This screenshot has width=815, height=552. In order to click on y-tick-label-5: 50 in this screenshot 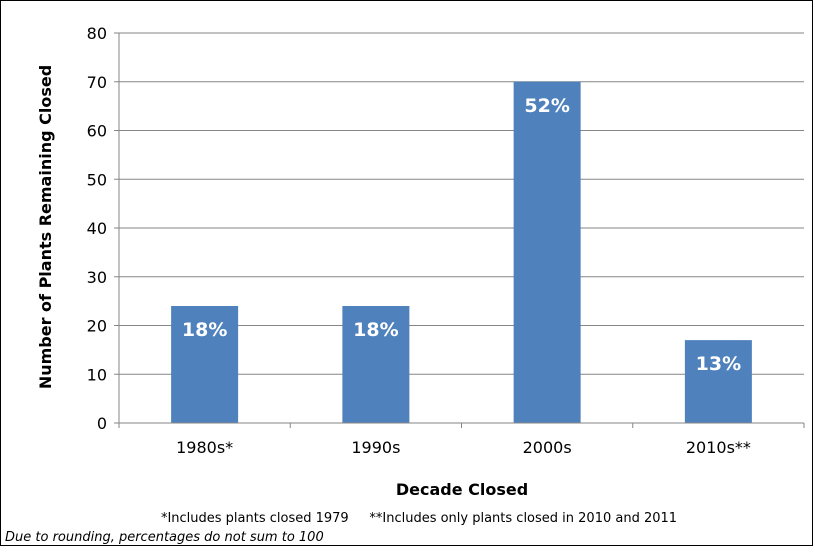, I will do `click(97, 179)`.